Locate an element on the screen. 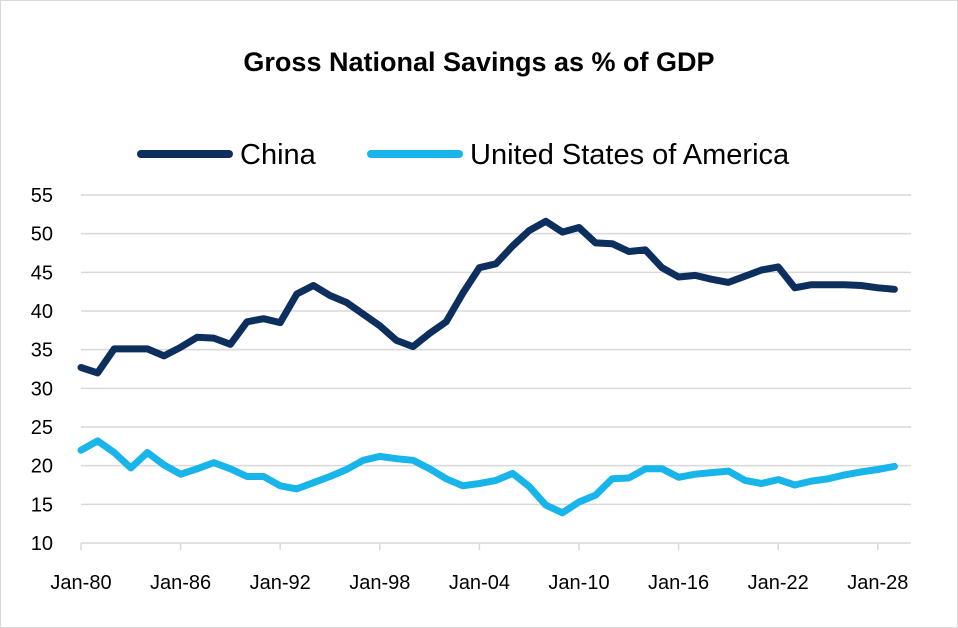  chart-title: Gross National Savings as % of GDP is located at coordinates (478, 62).